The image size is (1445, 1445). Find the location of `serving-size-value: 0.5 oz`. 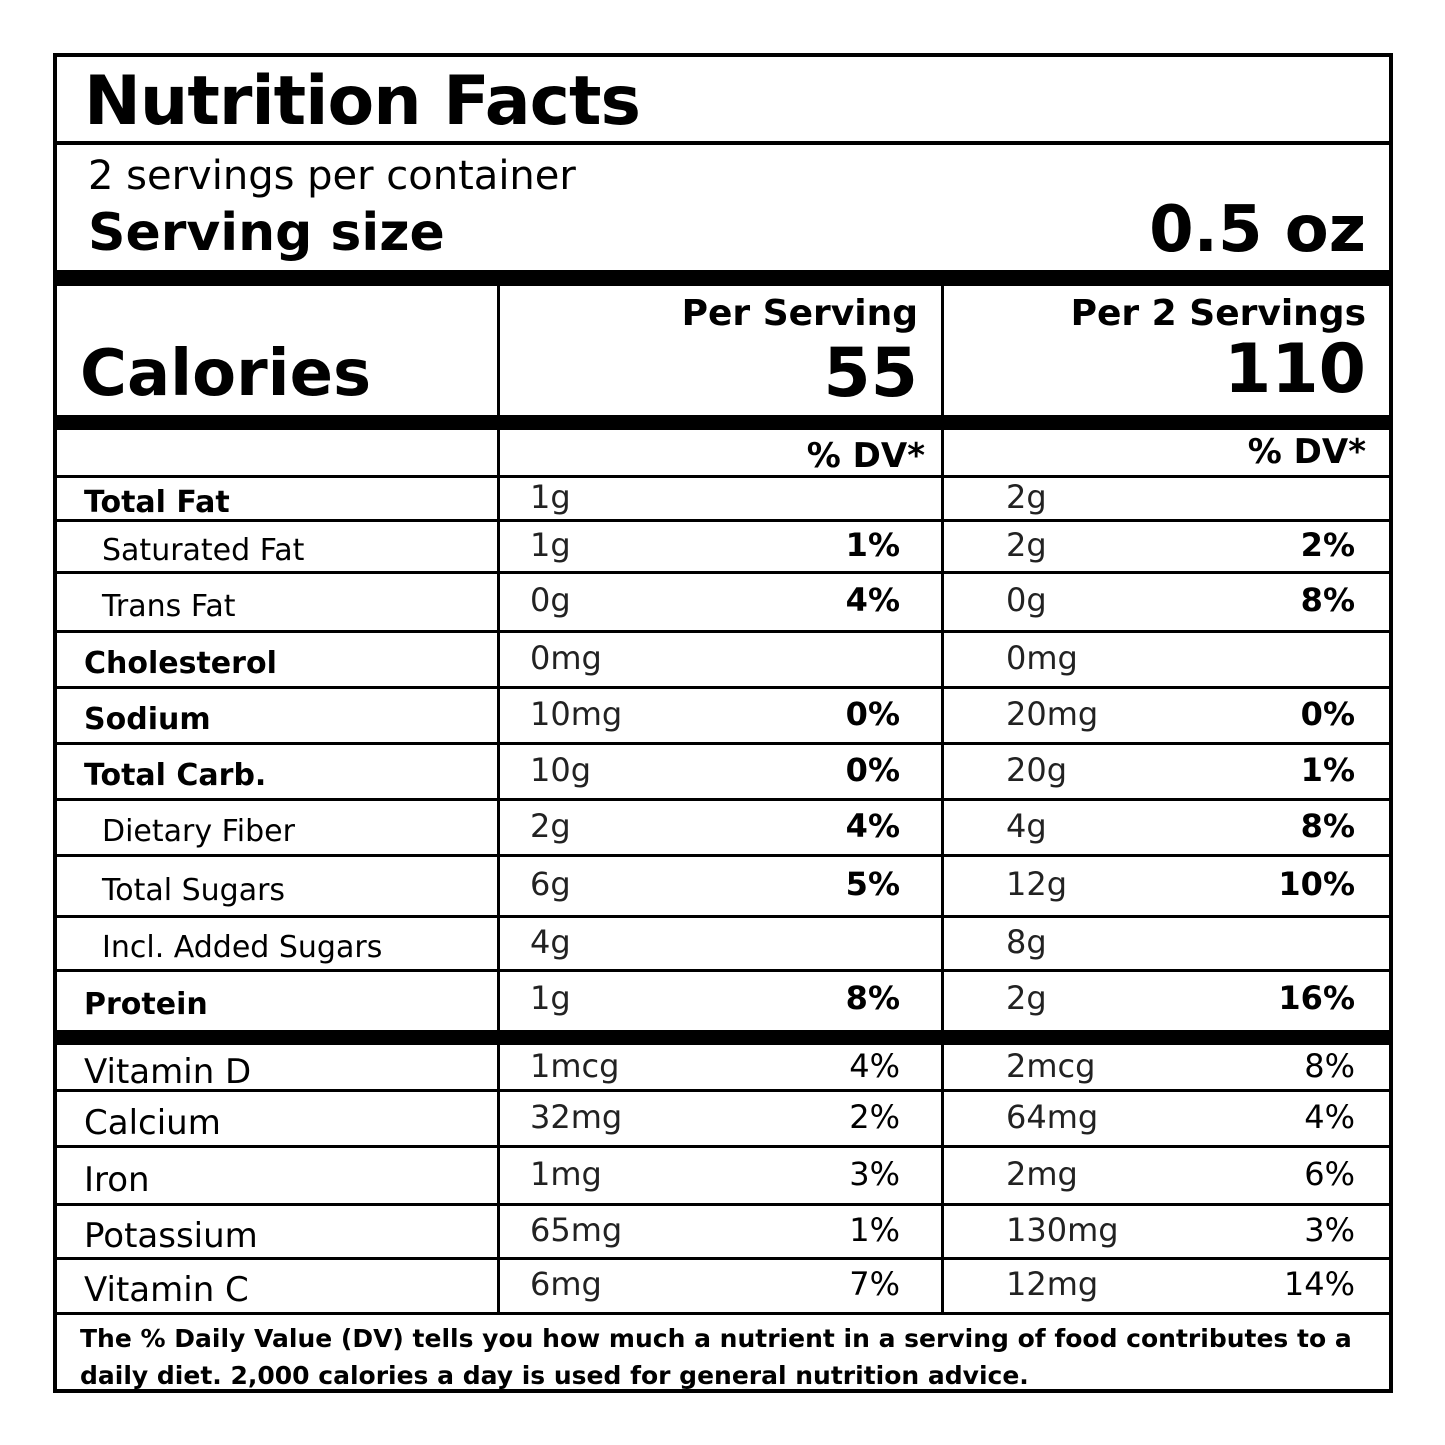

serving-size-value: 0.5 oz is located at coordinates (1257, 230).